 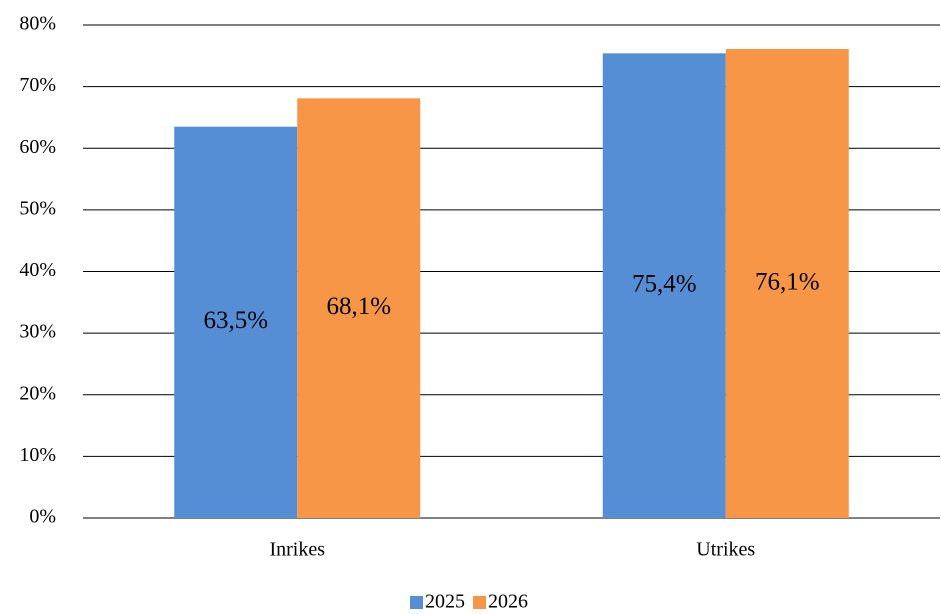 I want to click on y-tick-label: 60%, so click(x=37, y=147).